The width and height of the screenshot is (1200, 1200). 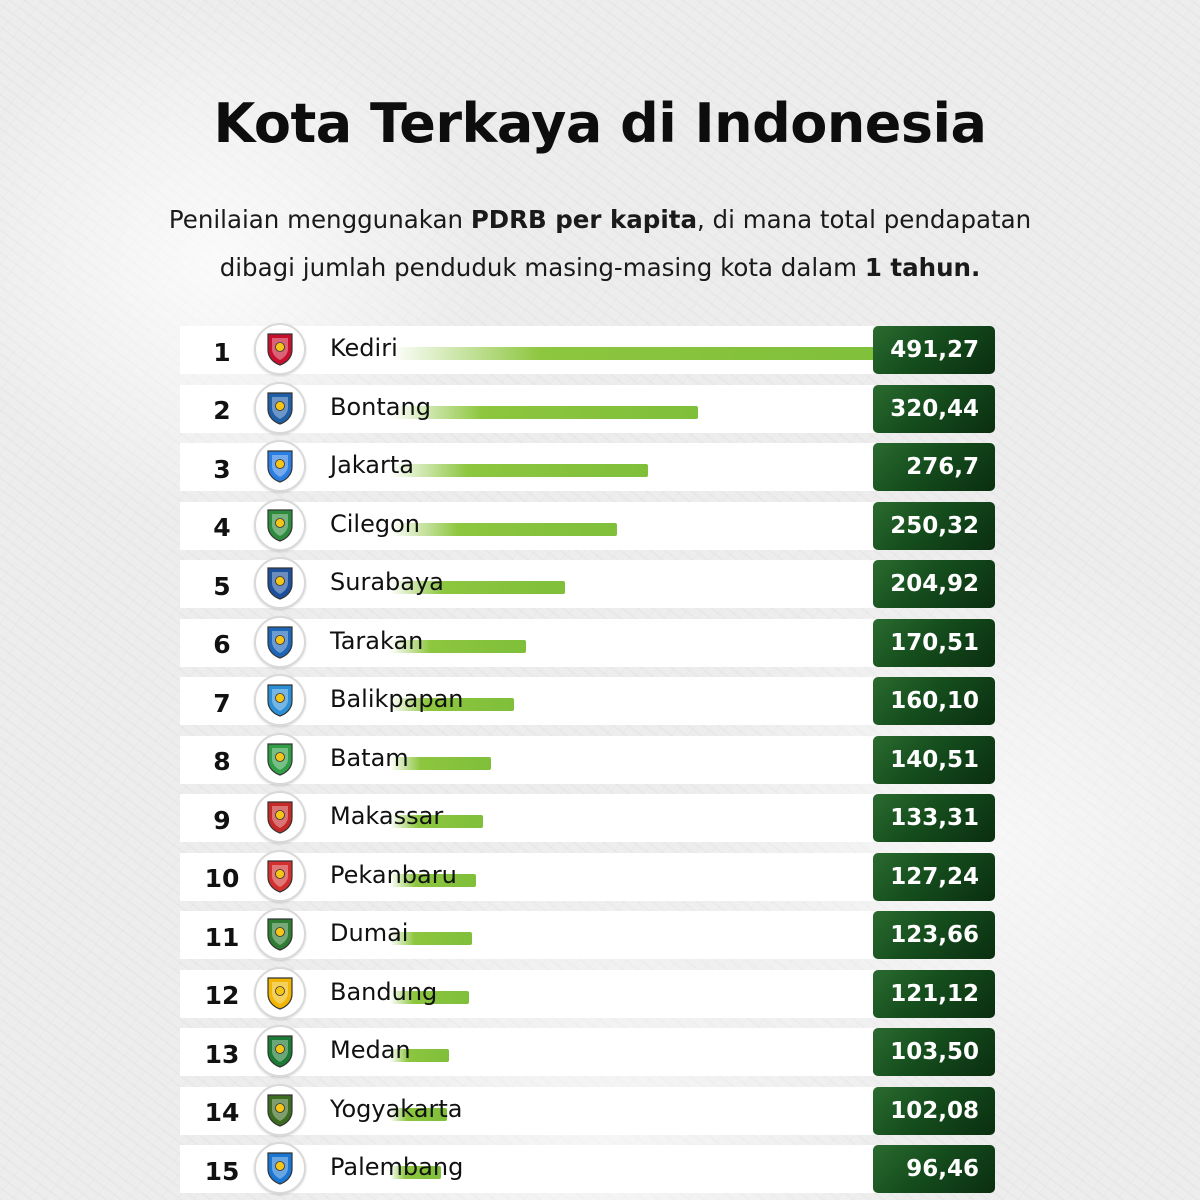 I want to click on table-row: 6 Tarakan 170,51, so click(x=587, y=641).